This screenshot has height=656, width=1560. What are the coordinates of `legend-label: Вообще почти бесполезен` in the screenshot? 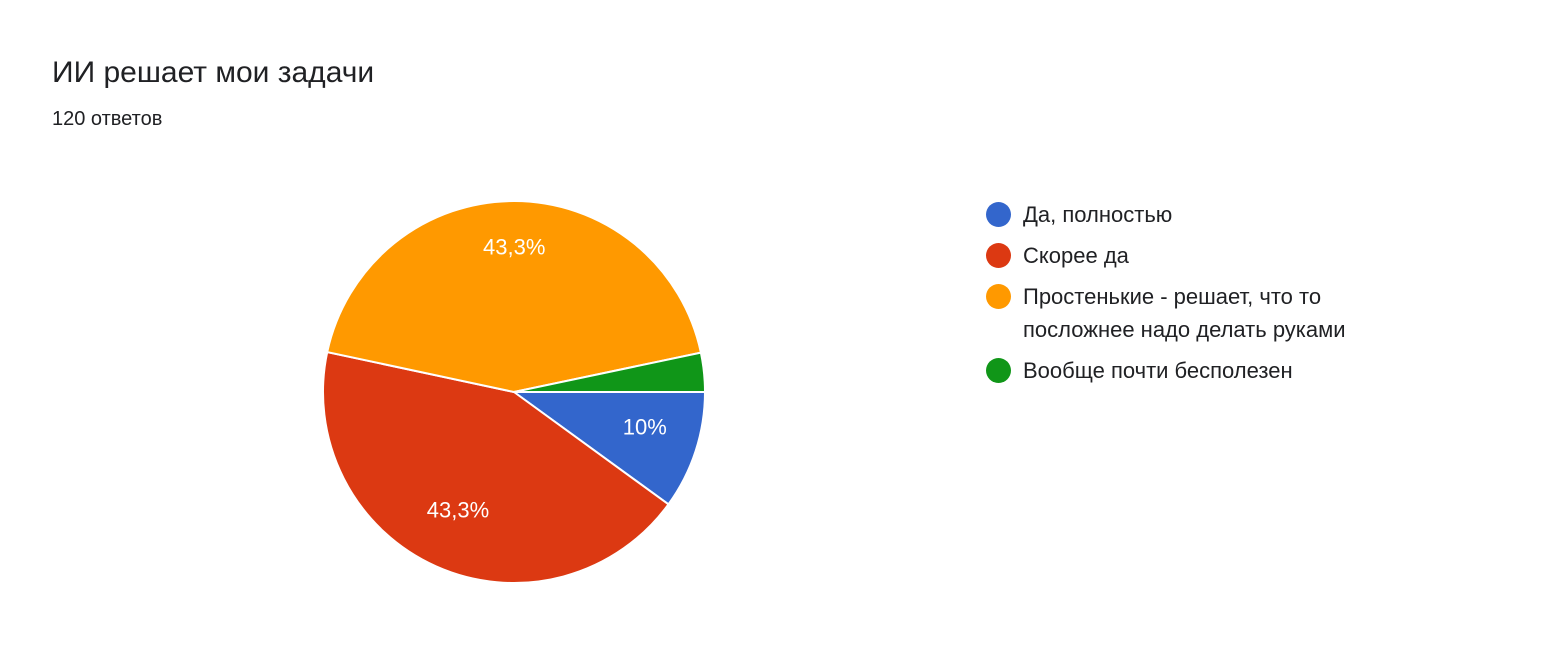 It's located at (1158, 370).